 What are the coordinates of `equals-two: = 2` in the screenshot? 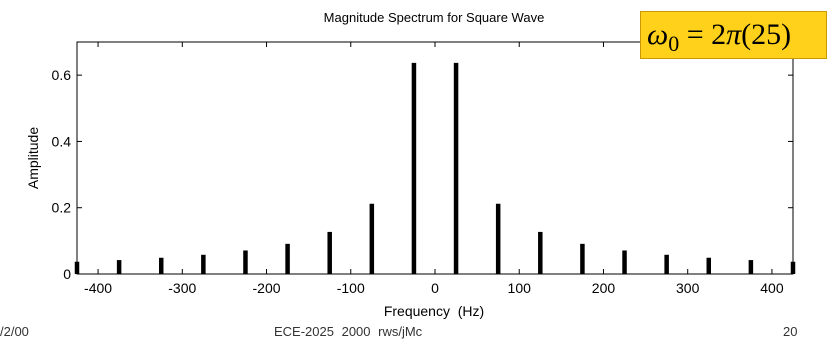 It's located at (703, 34).